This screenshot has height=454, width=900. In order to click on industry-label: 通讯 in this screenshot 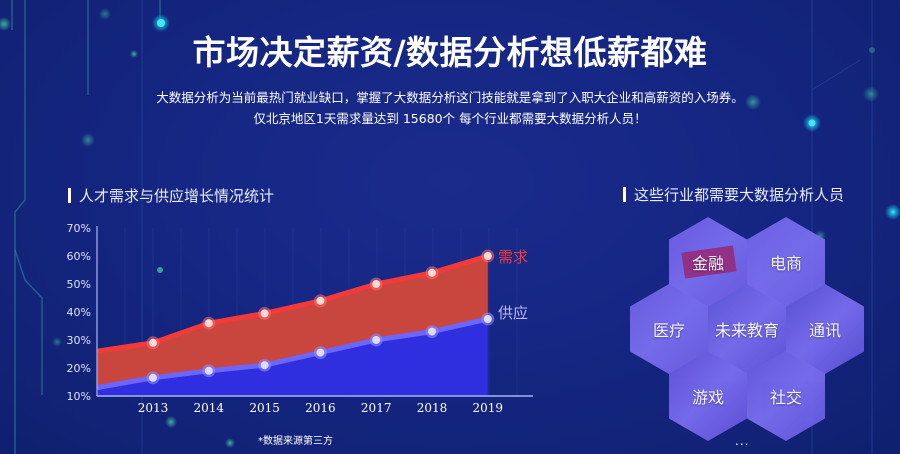, I will do `click(824, 330)`.